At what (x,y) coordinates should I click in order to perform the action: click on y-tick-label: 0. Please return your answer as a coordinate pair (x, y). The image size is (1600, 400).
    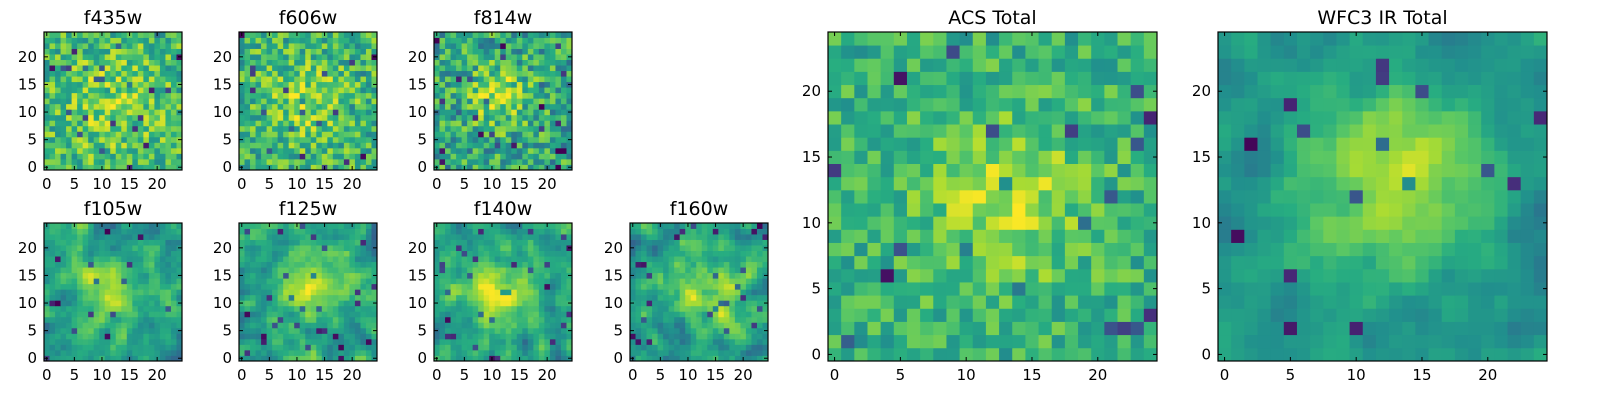
    Looking at the image, I should click on (422, 358).